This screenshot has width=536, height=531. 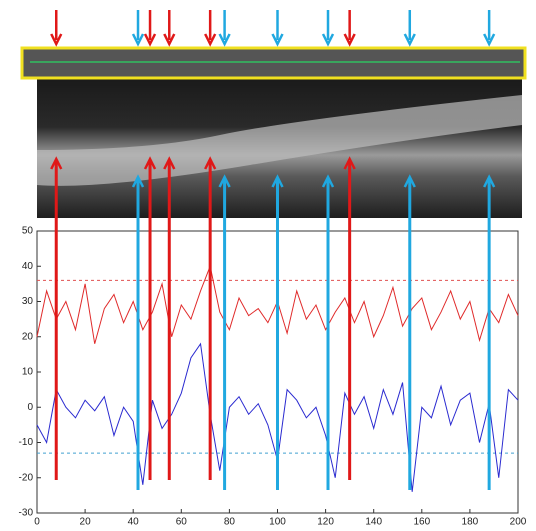 What do you see at coordinates (518, 521) in the screenshot?
I see `x-tick-label: 200` at bounding box center [518, 521].